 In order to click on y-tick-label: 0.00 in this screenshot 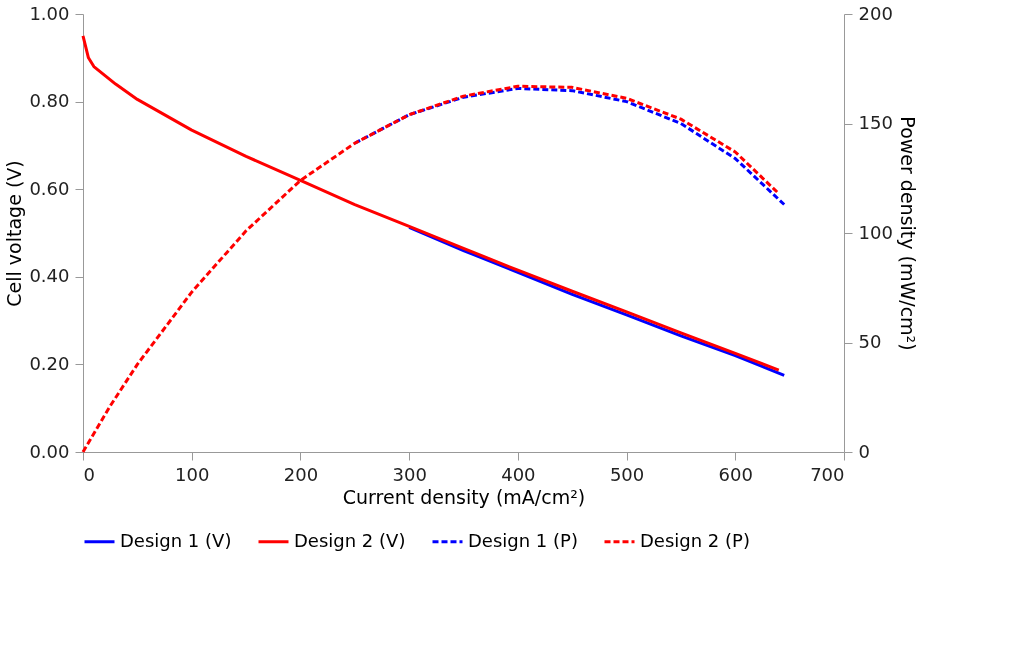, I will do `click(49, 451)`.